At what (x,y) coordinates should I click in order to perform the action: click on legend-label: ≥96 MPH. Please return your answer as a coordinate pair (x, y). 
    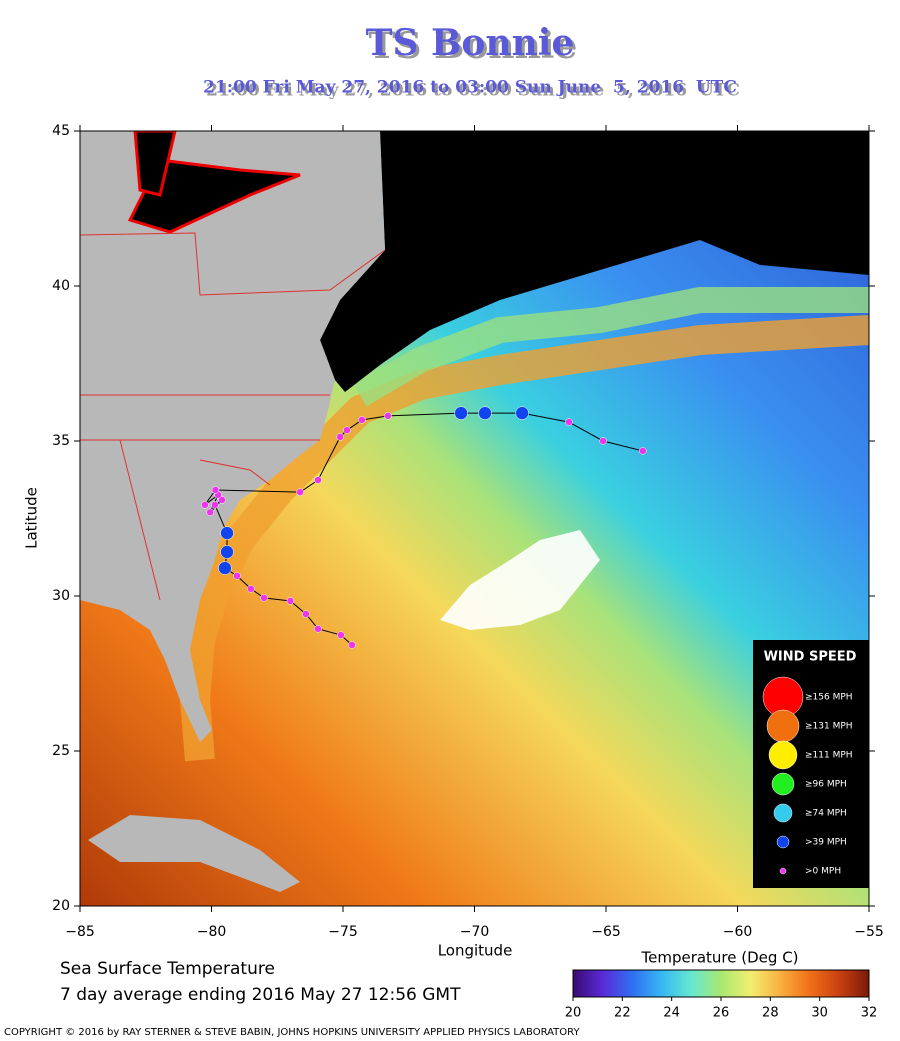
    Looking at the image, I should click on (826, 785).